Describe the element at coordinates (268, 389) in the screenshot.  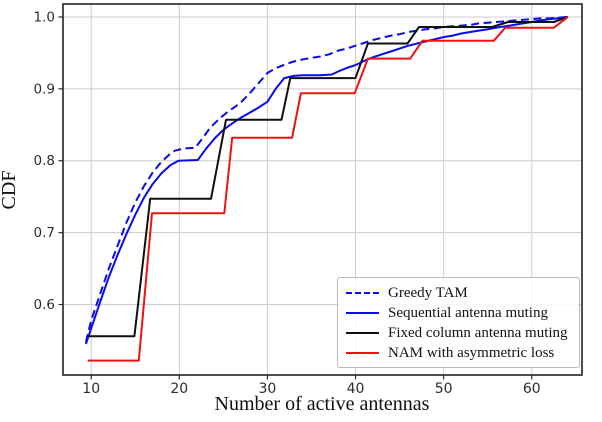
I see `x-tick-label: 30` at that location.